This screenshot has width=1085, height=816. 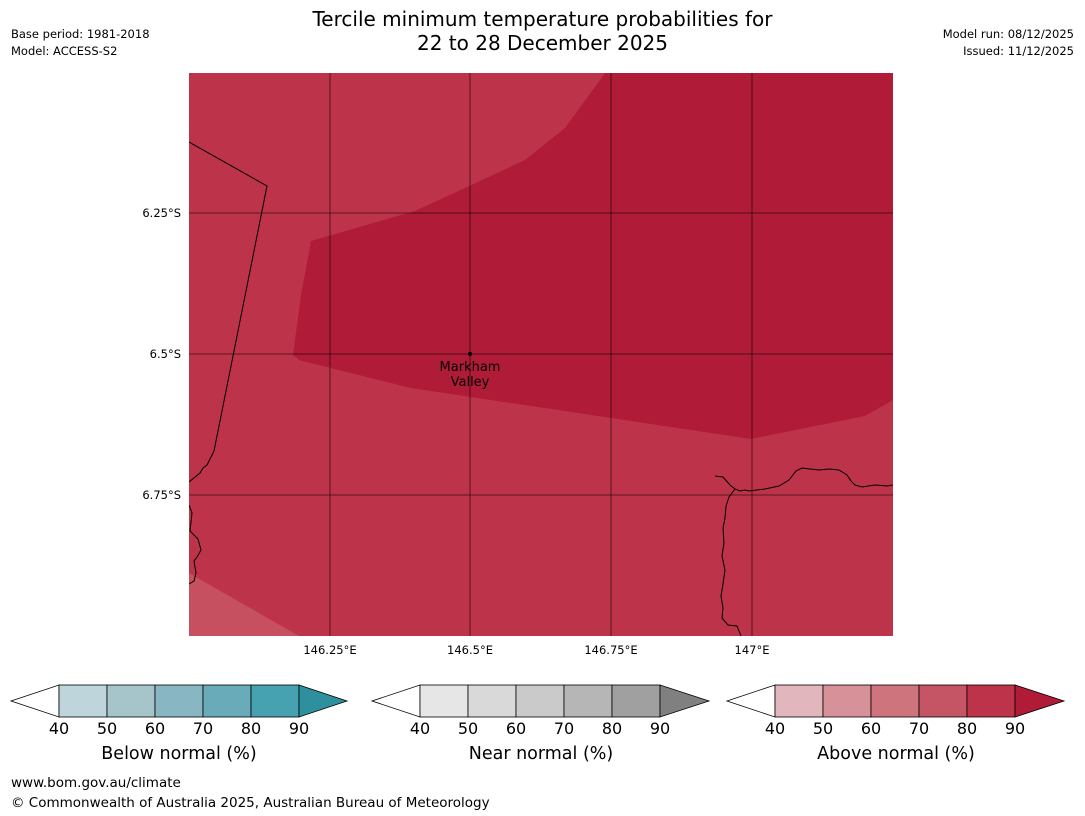 What do you see at coordinates (96, 783) in the screenshot?
I see `footer-url: www.bom.gov.au/climate` at bounding box center [96, 783].